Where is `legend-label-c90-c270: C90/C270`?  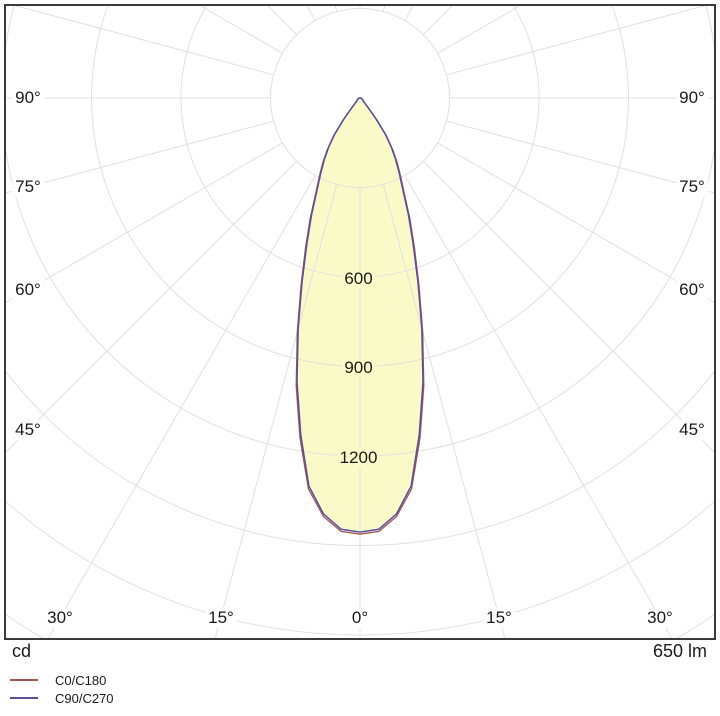 legend-label-c90-c270: C90/C270 is located at coordinates (84, 698).